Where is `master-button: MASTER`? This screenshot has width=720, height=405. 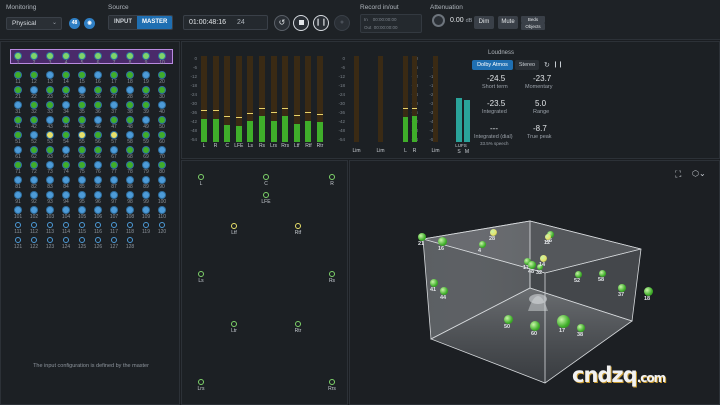 master-button: MASTER is located at coordinates (155, 22).